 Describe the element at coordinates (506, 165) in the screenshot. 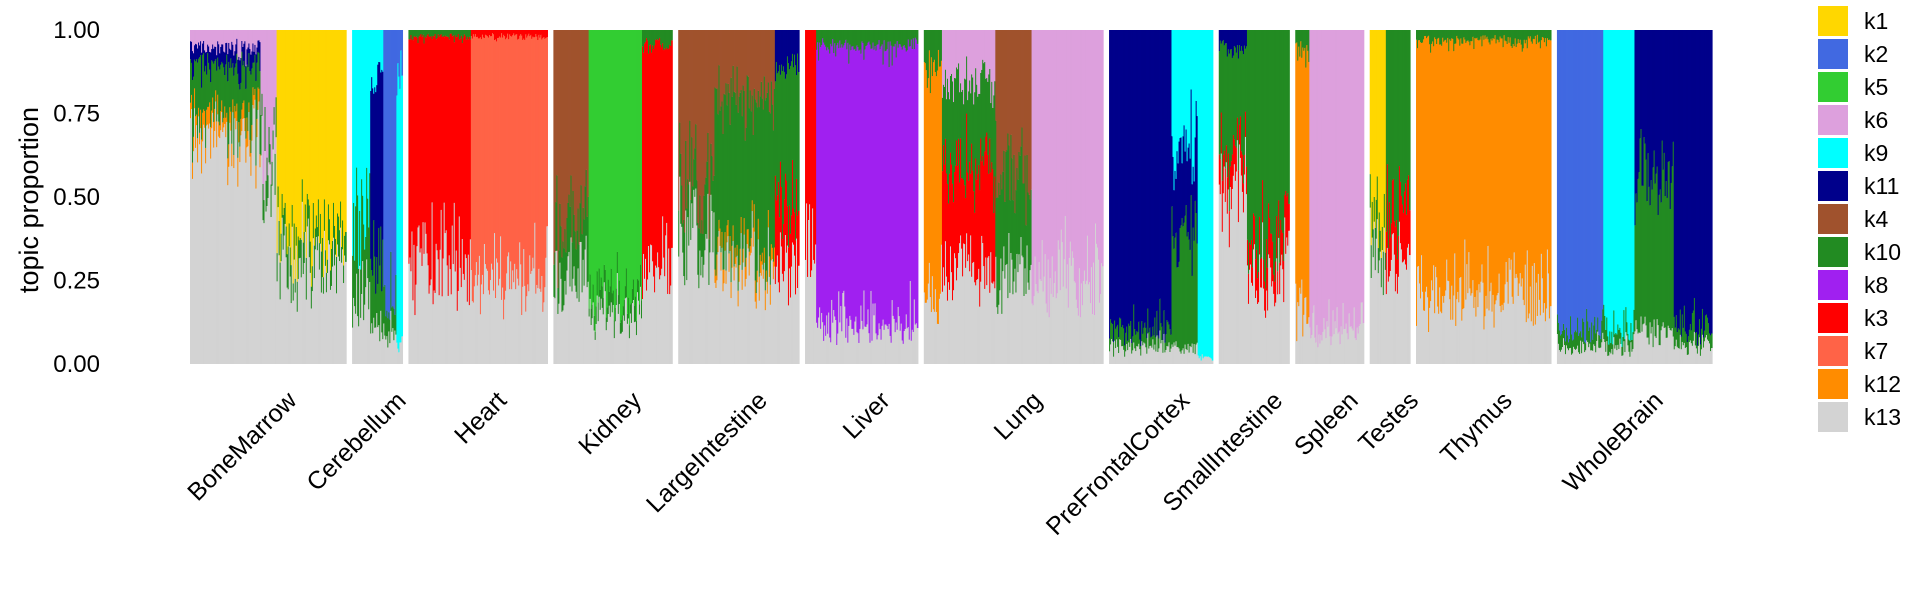

I see `topic-bar-k7` at that location.